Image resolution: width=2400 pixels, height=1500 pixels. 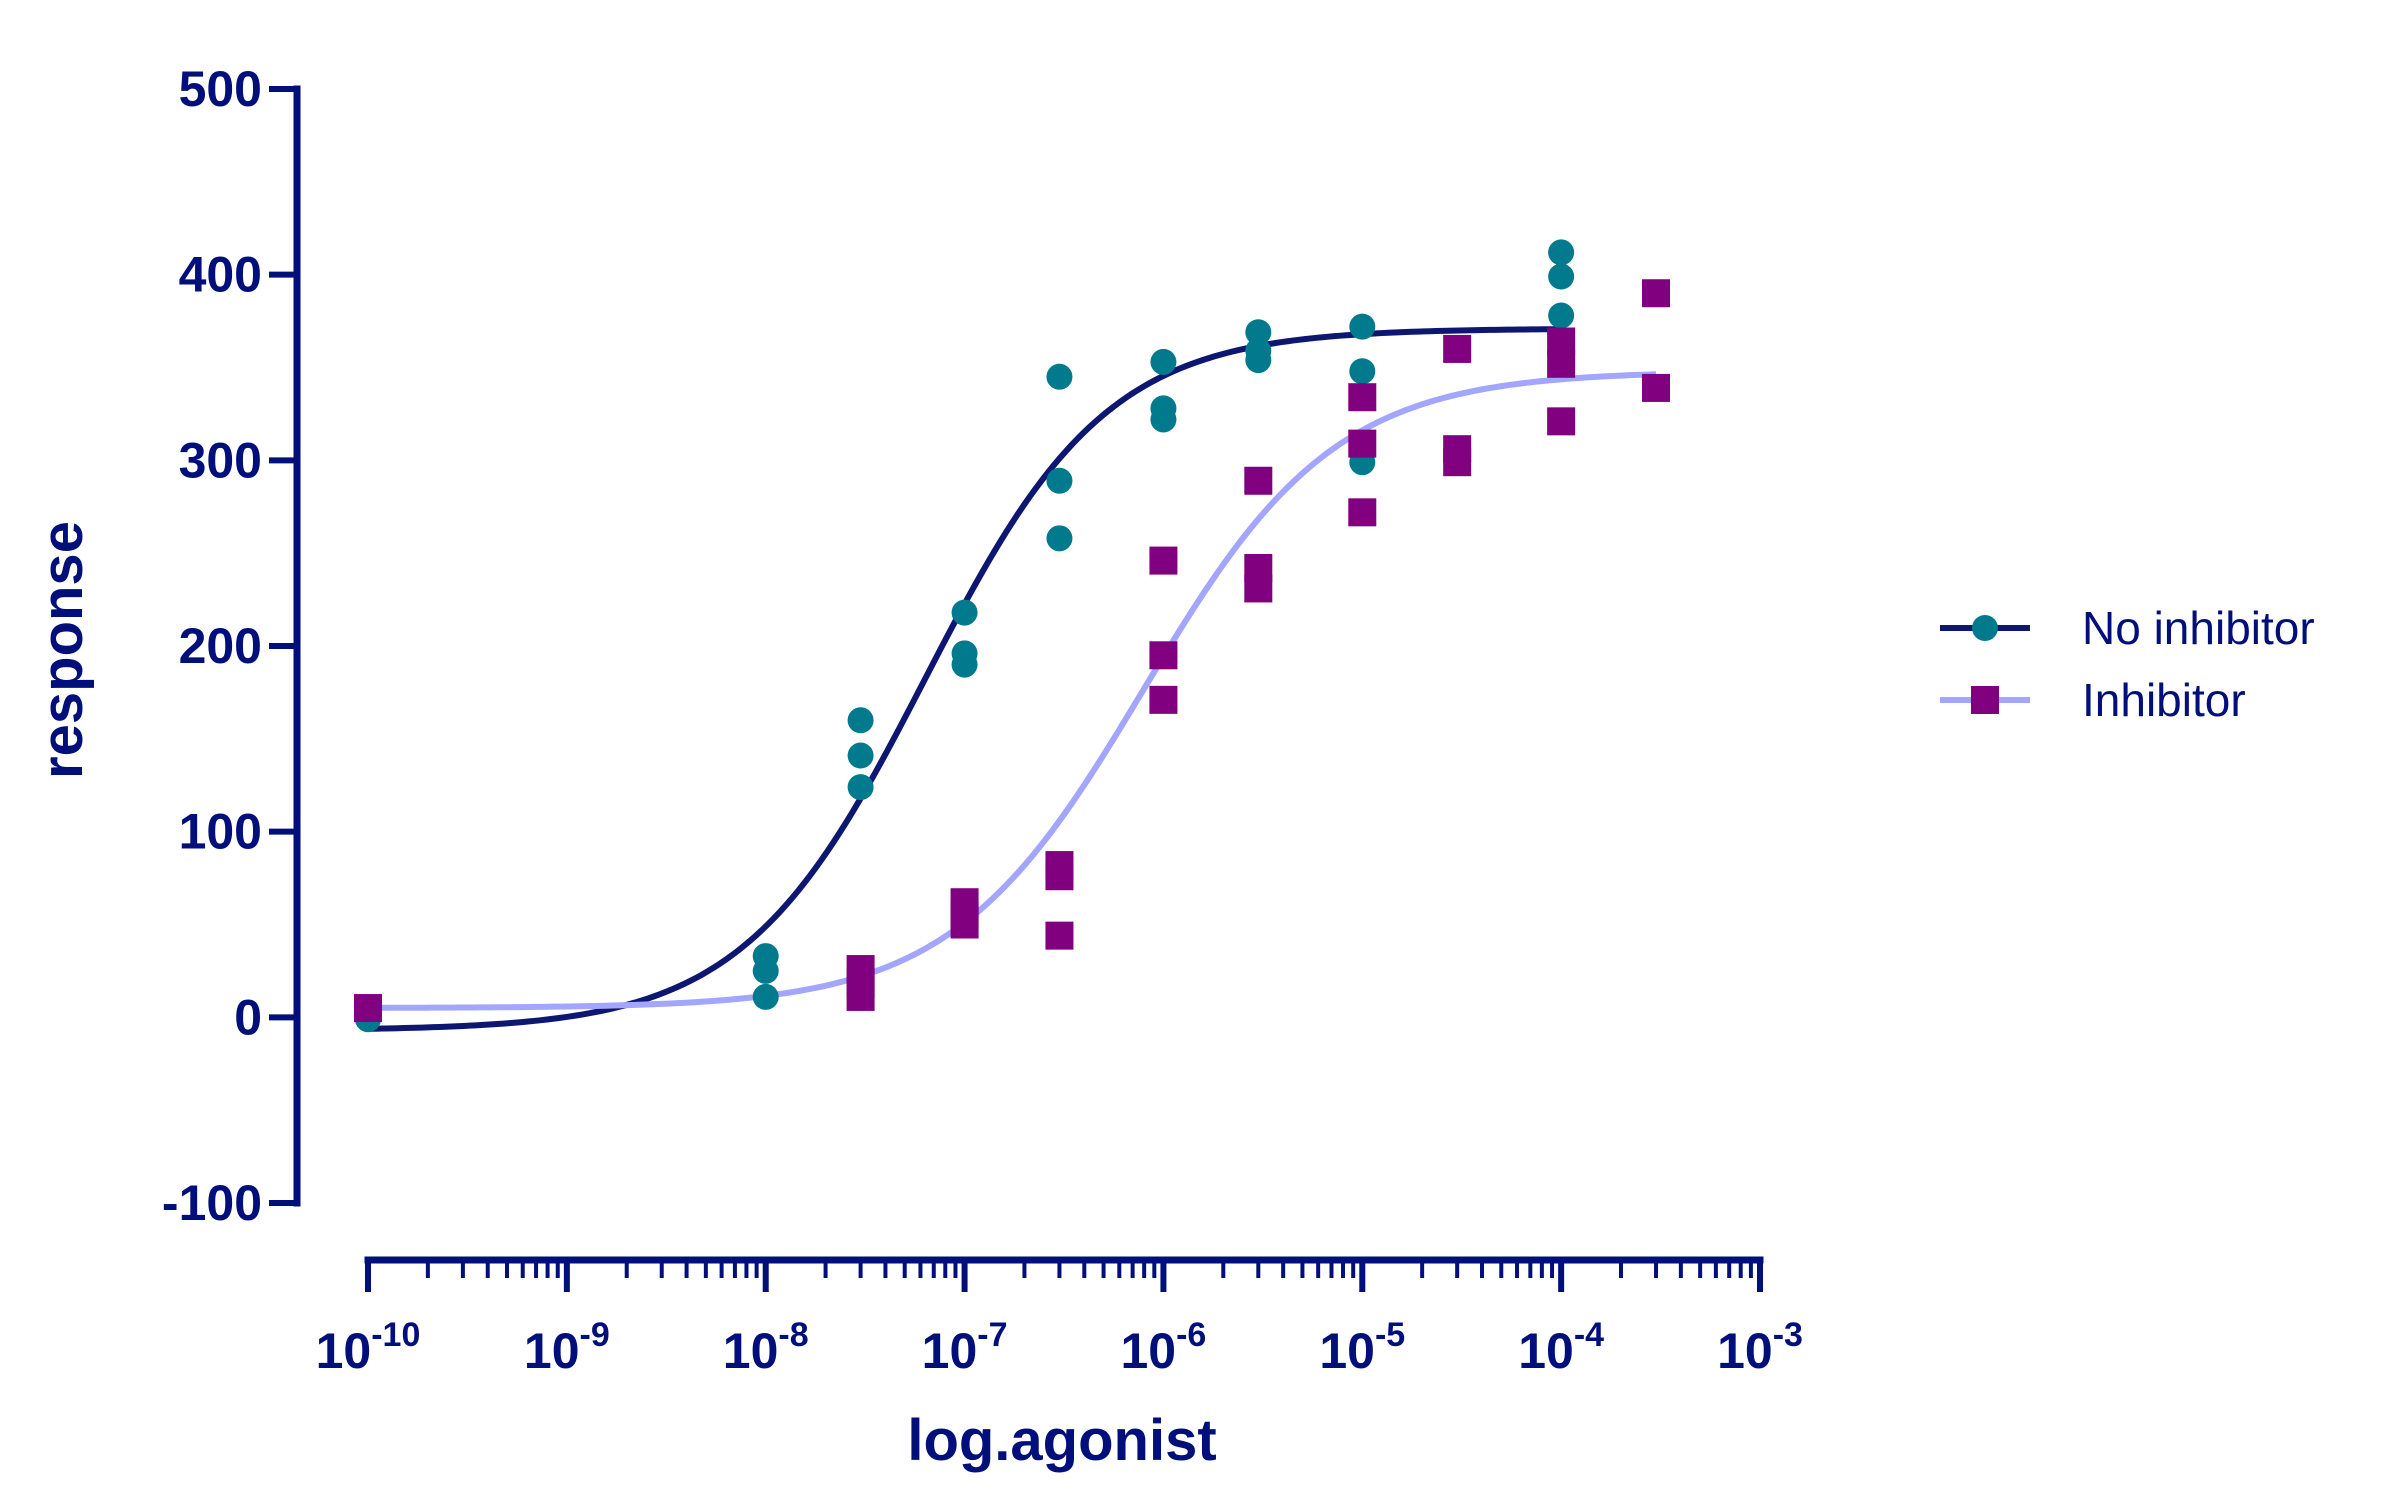 I want to click on x-tick-label: 10⁻⁵, so click(x=1362, y=1347).